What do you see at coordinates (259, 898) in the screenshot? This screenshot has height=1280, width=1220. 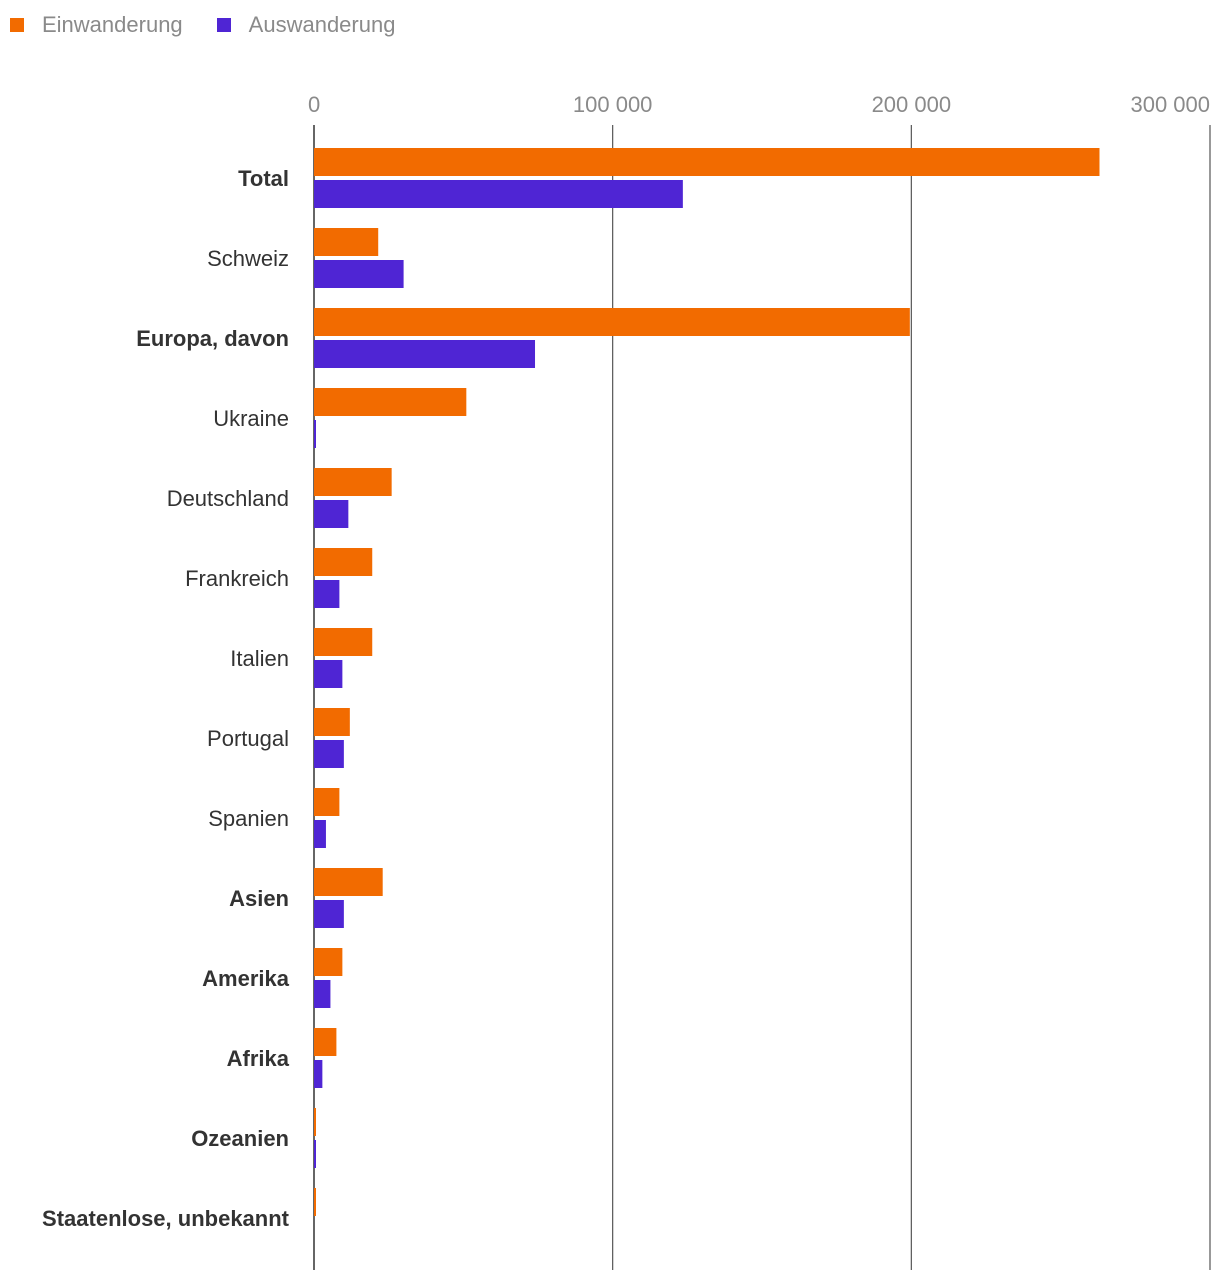 I see `category-label: Asien` at bounding box center [259, 898].